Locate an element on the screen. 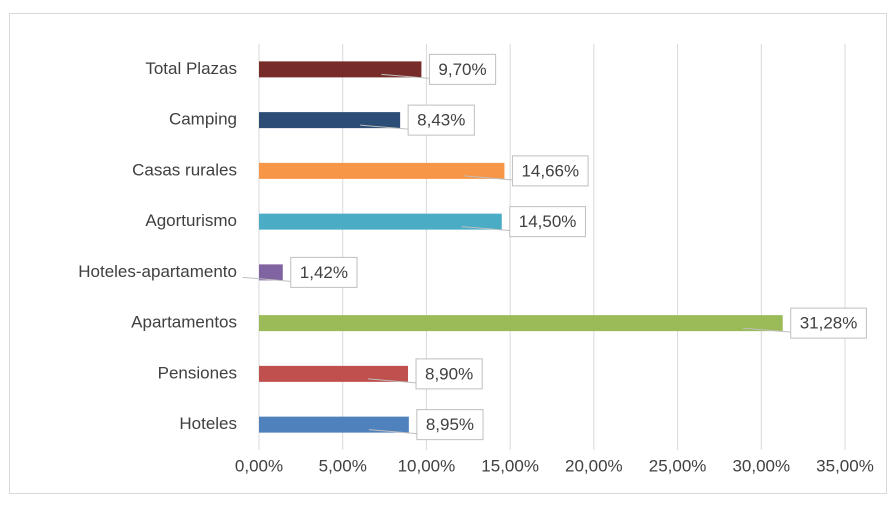  data-label: 31,28% is located at coordinates (829, 323).